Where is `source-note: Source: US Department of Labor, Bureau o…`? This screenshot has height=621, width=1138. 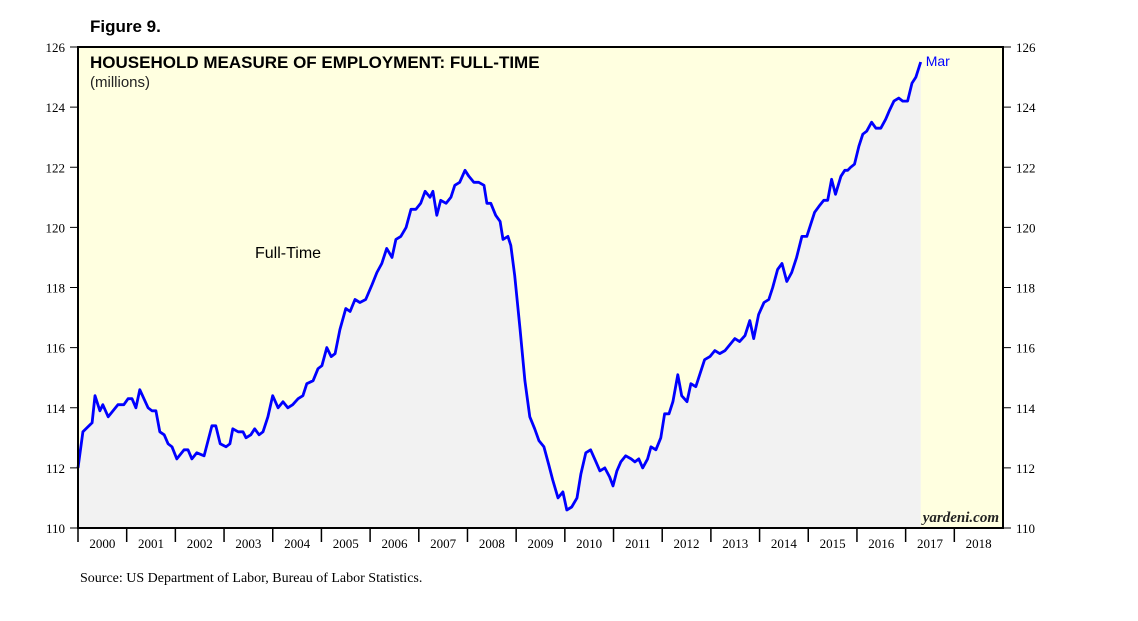
source-note: Source: US Department of Labor, Bureau o… is located at coordinates (251, 578).